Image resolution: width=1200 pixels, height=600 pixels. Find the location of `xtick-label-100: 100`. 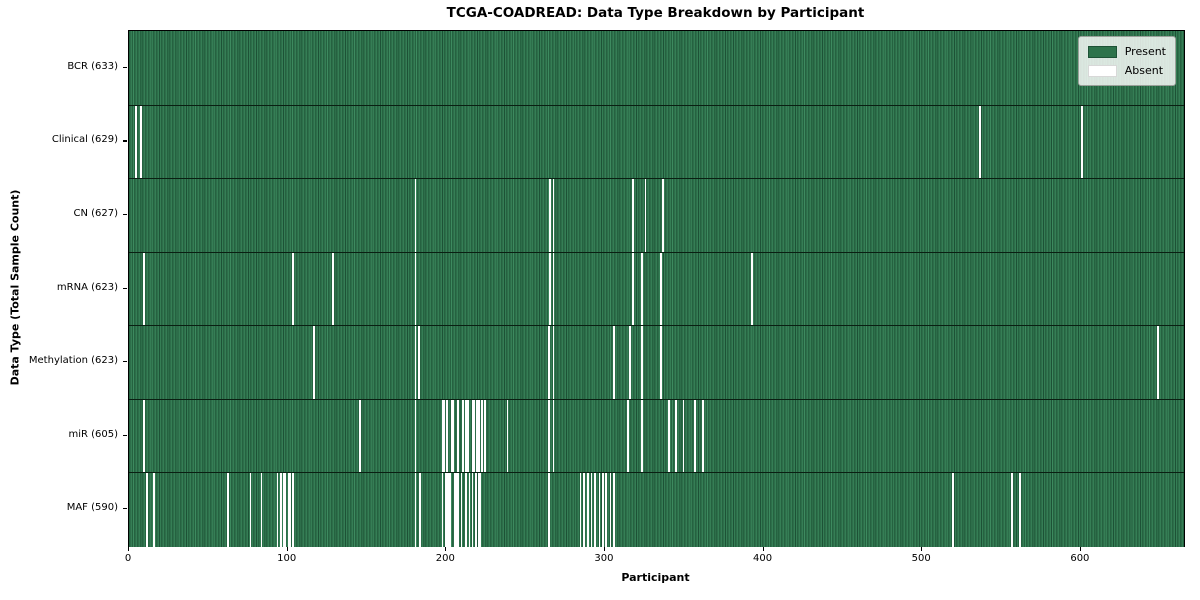

xtick-label-100: 100 is located at coordinates (287, 558).